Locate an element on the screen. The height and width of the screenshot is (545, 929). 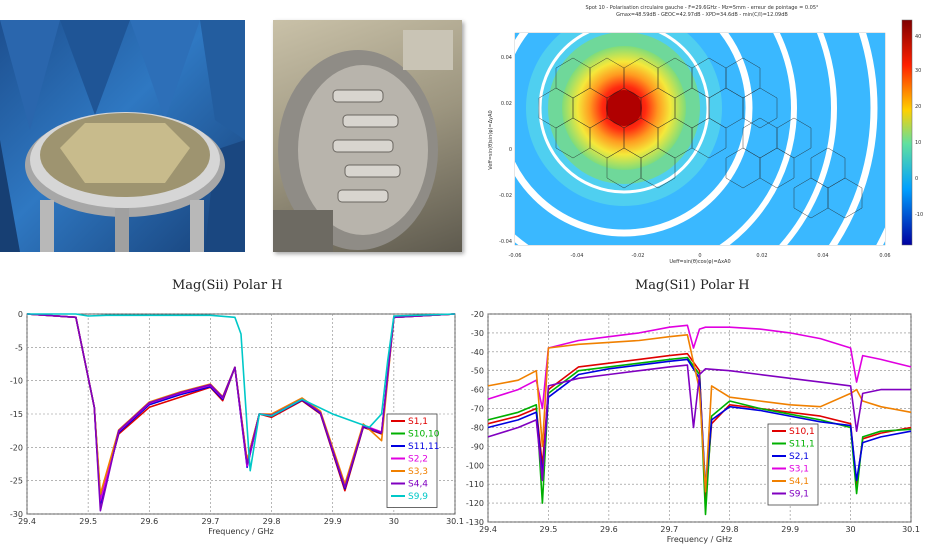
contour-x-label: Ueff=sin(θ)cos(φ)=ΔxA0 is located at coordinates (699, 262).